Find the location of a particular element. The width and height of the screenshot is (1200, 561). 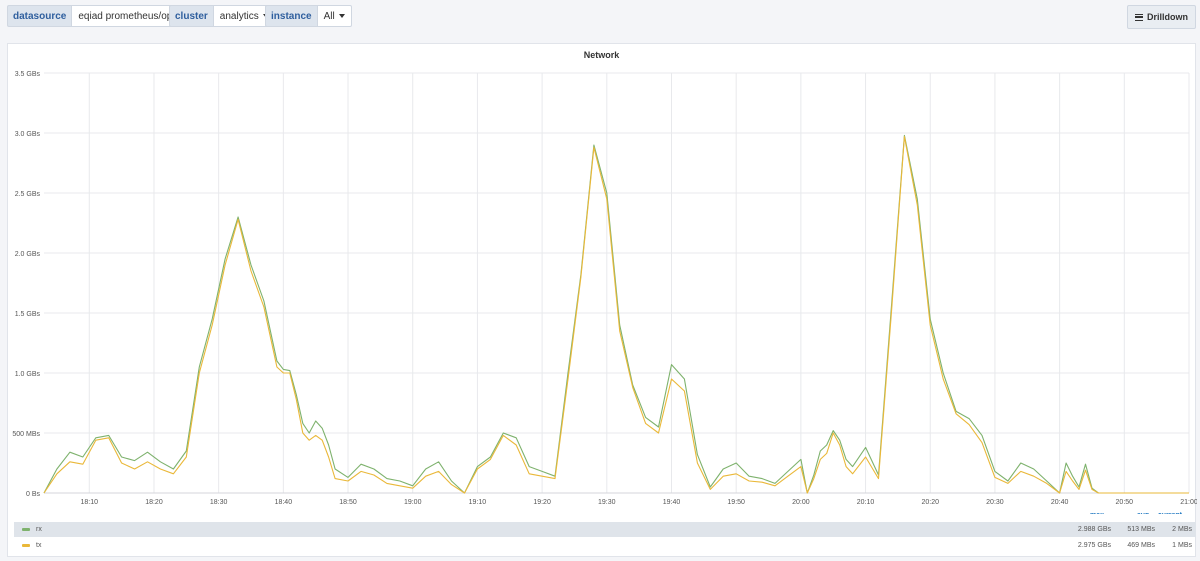

x-tick-label: 20:20 is located at coordinates (930, 502).